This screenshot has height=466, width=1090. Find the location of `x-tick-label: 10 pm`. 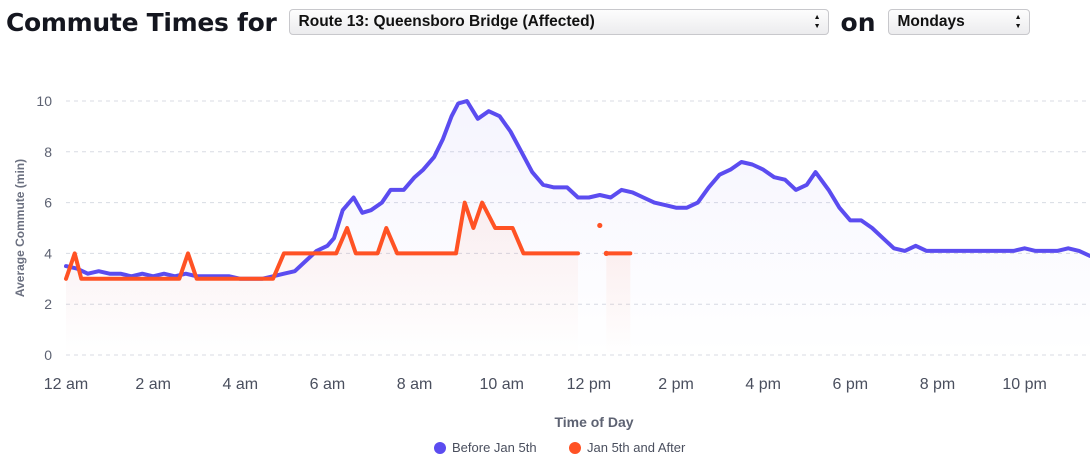

x-tick-label: 10 pm is located at coordinates (1024, 384).